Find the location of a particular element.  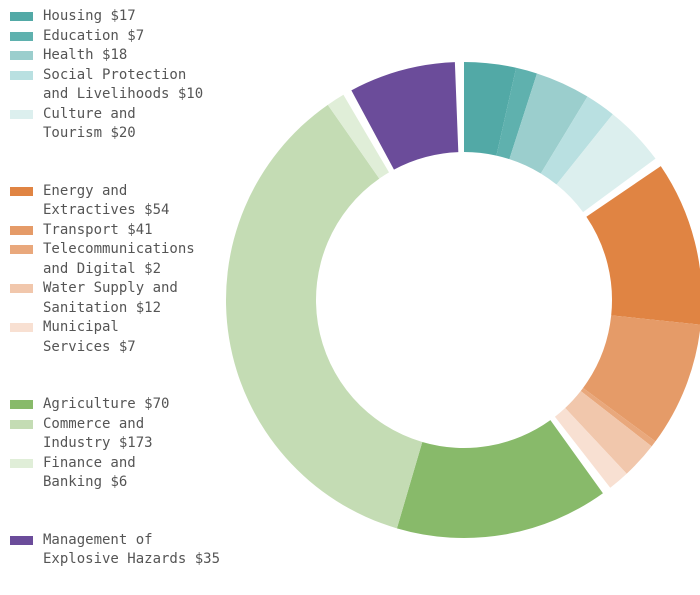

legend-label: Municipal Services $7 is located at coordinates (89, 337).